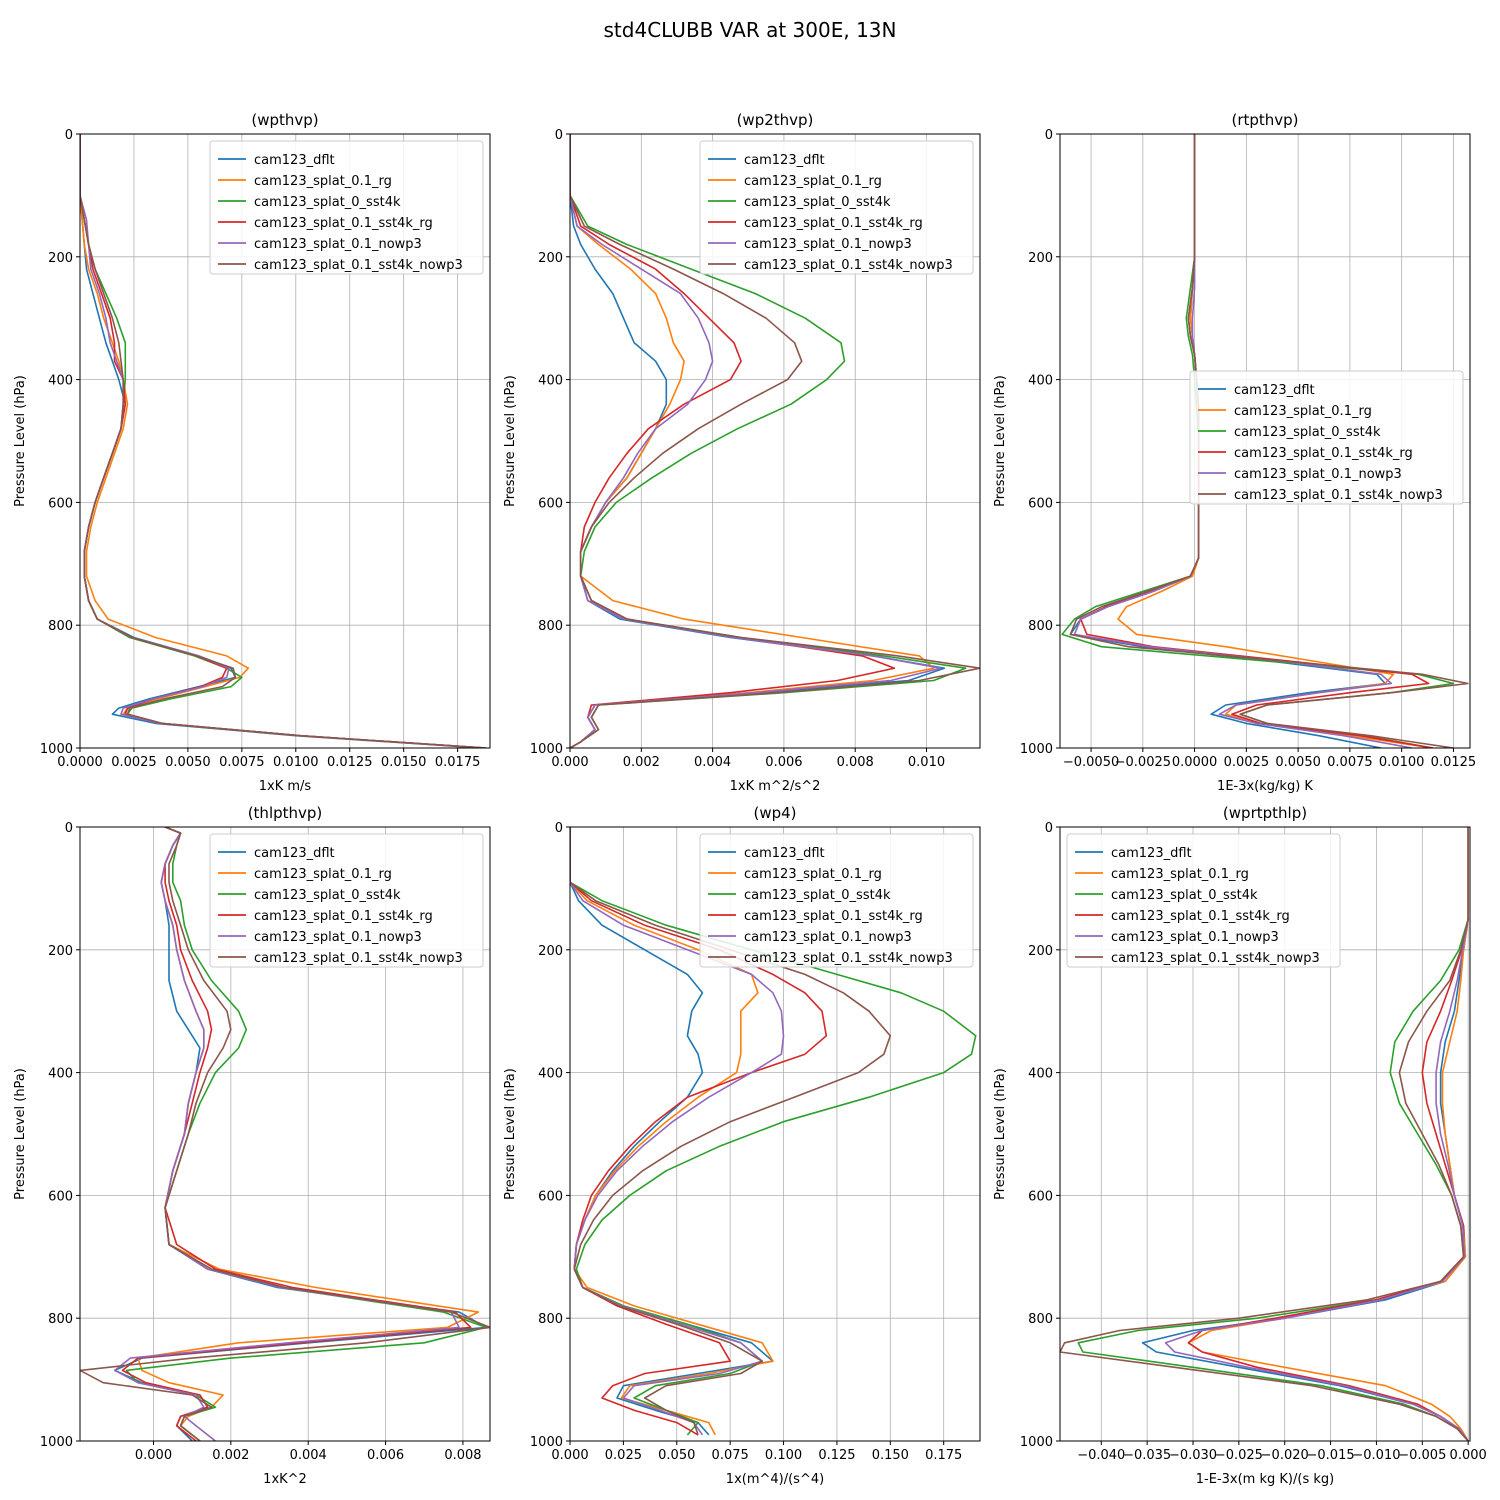 Image resolution: width=1500 pixels, height=1500 pixels. I want to click on x-tick-label: −0.040, so click(1101, 1455).